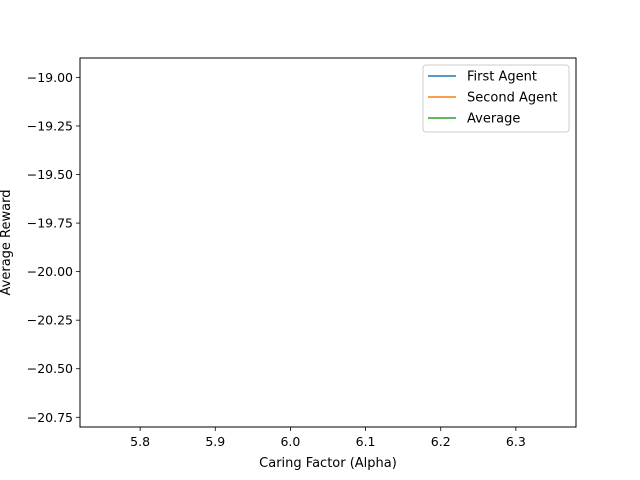 This screenshot has width=640, height=480. Describe the element at coordinates (50, 174) in the screenshot. I see `y-tick-label: −19.50` at that location.